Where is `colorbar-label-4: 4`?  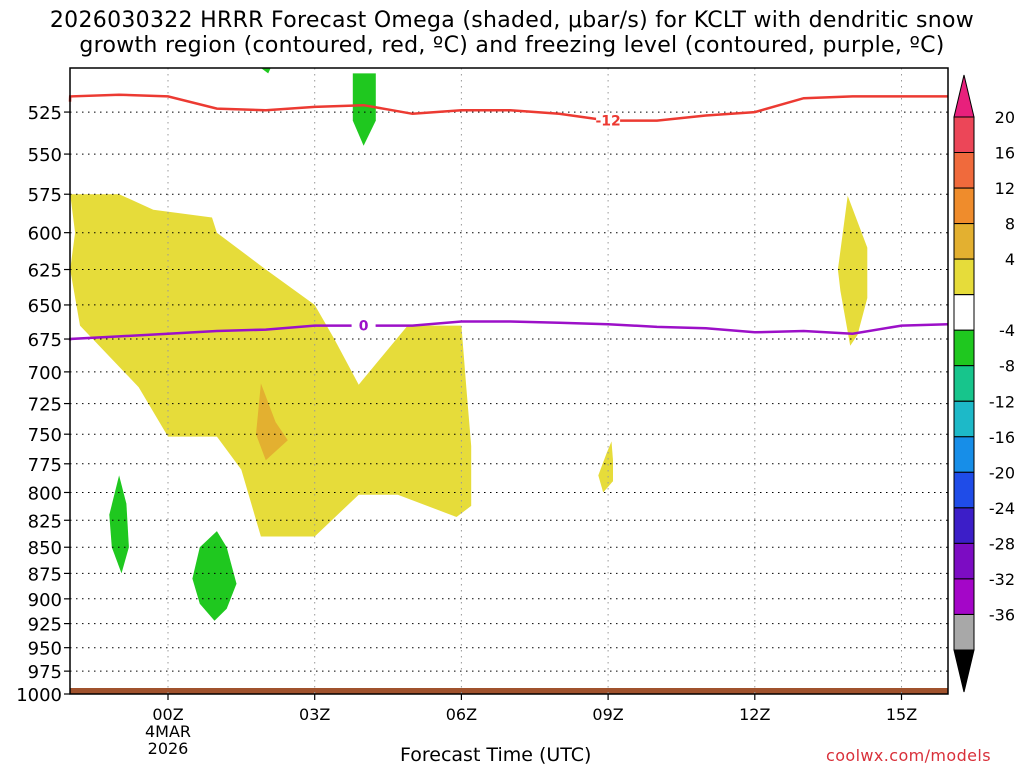 colorbar-label-4: 4 is located at coordinates (1010, 259).